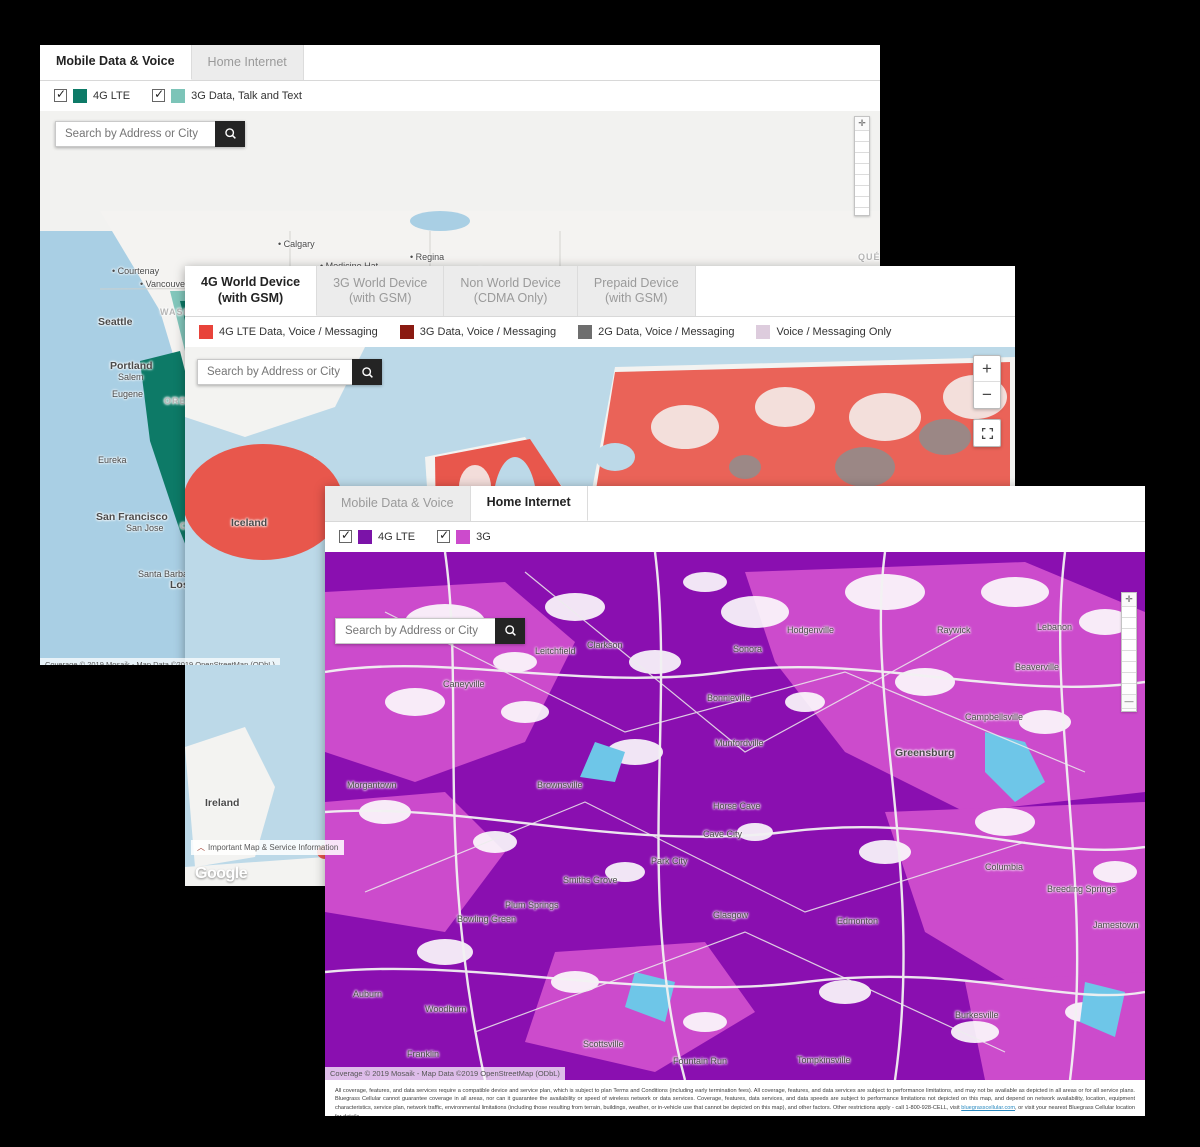  What do you see at coordinates (987, 369) in the screenshot?
I see `zoom-in-button: +` at bounding box center [987, 369].